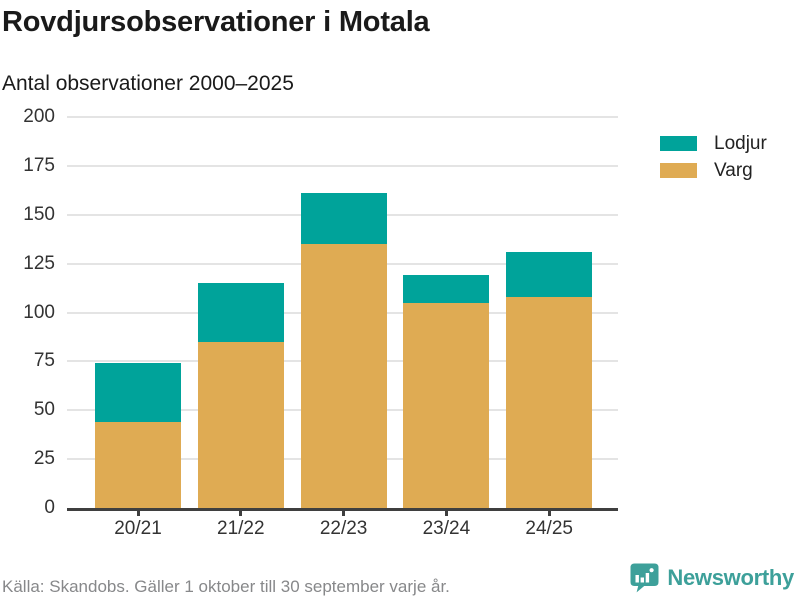  What do you see at coordinates (644, 577) in the screenshot?
I see `newsworthy-bubble-chart-icon` at bounding box center [644, 577].